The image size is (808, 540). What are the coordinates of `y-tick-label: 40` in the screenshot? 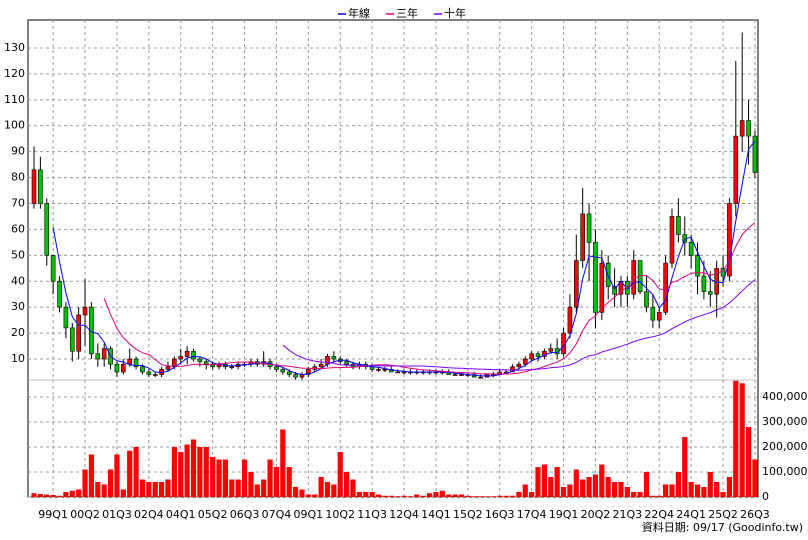 It's located at (18, 280).